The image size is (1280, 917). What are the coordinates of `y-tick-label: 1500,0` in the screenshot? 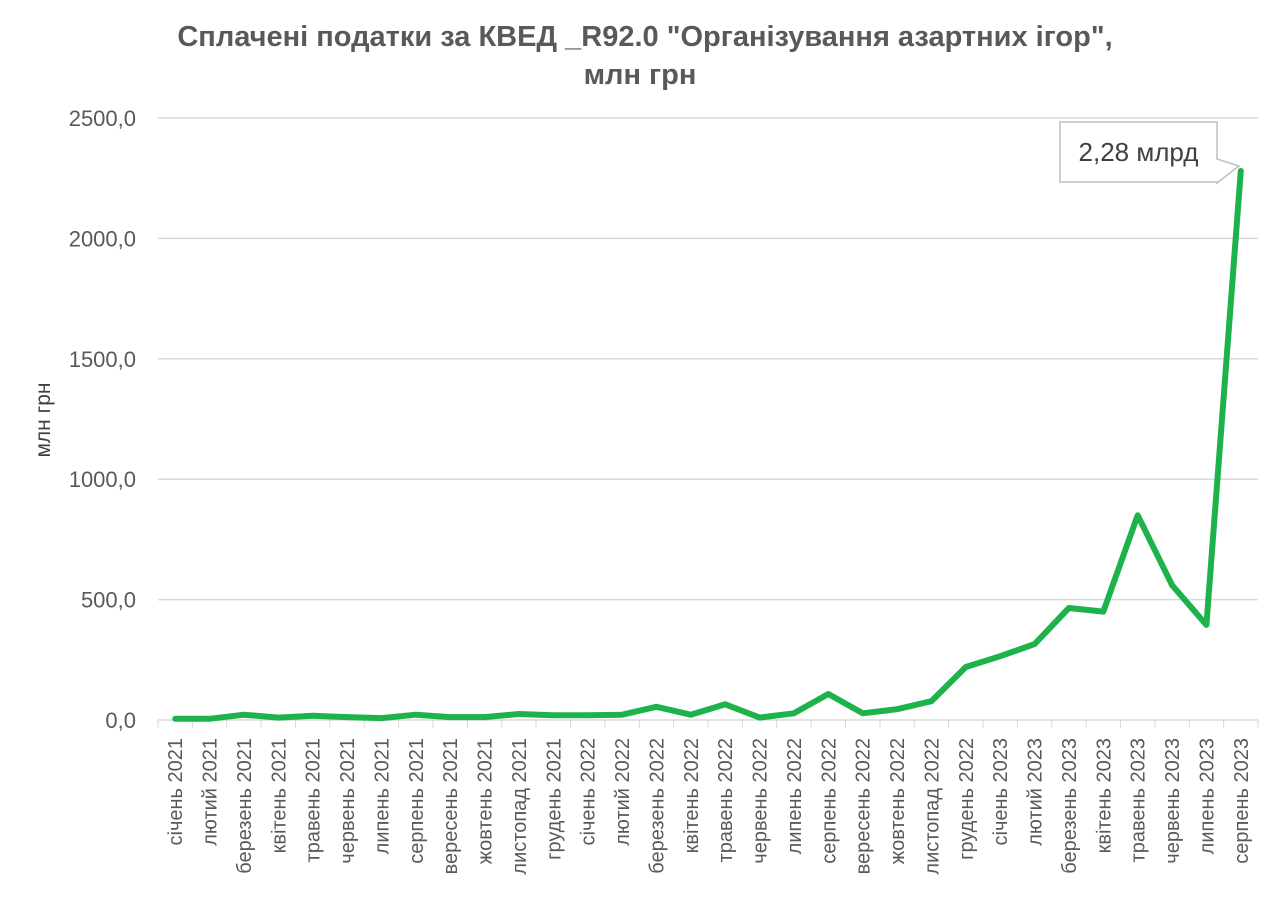 It's located at (102, 359).